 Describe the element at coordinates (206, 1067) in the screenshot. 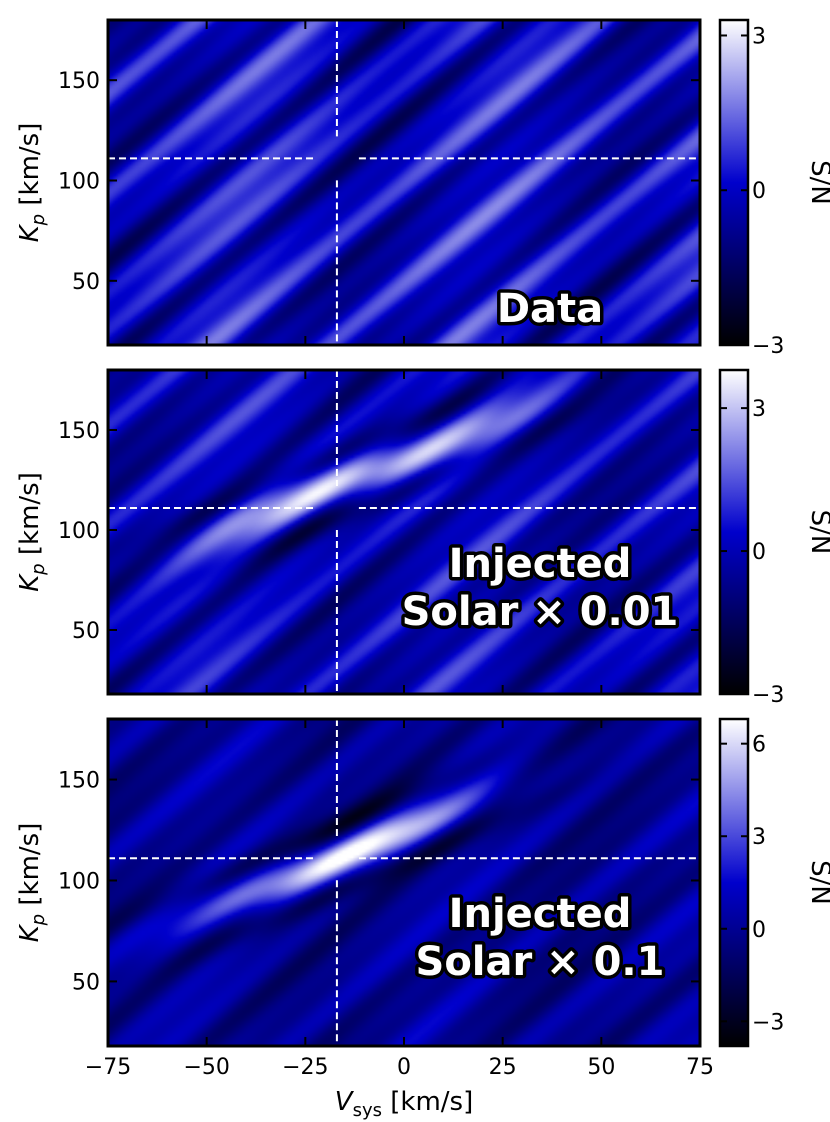

I see `x-tick-label: −50` at that location.